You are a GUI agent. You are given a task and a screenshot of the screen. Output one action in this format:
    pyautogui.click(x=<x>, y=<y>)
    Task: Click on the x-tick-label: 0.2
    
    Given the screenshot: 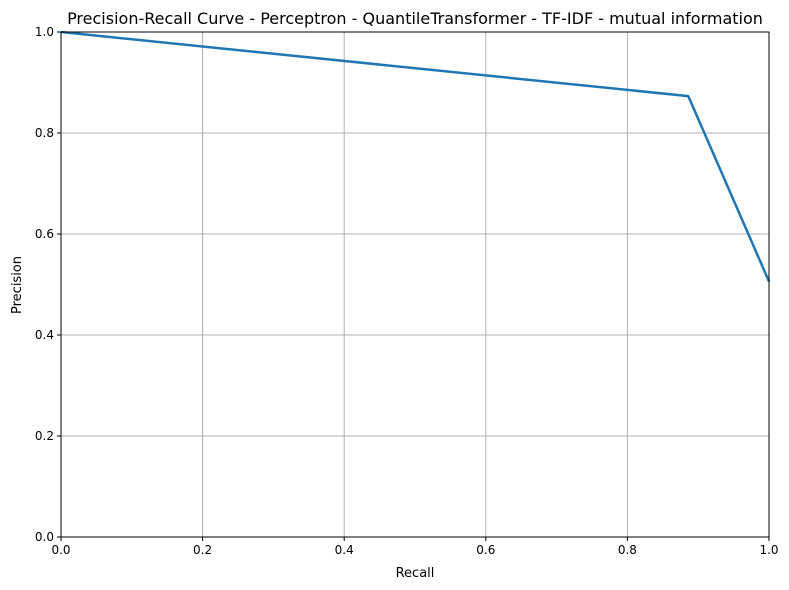 What is the action you would take?
    pyautogui.click(x=202, y=550)
    